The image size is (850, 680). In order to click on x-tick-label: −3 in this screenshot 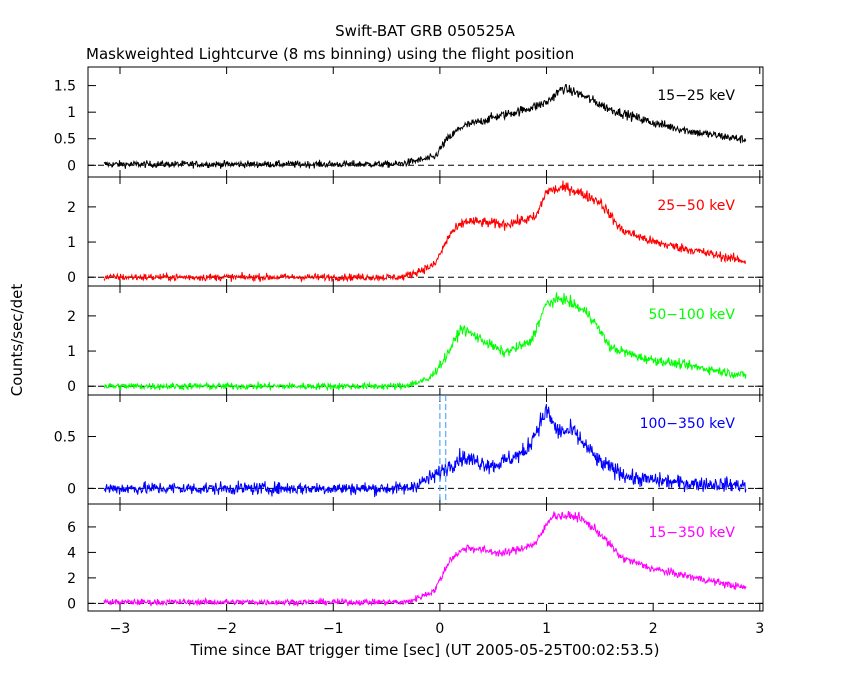, I will do `click(120, 629)`.